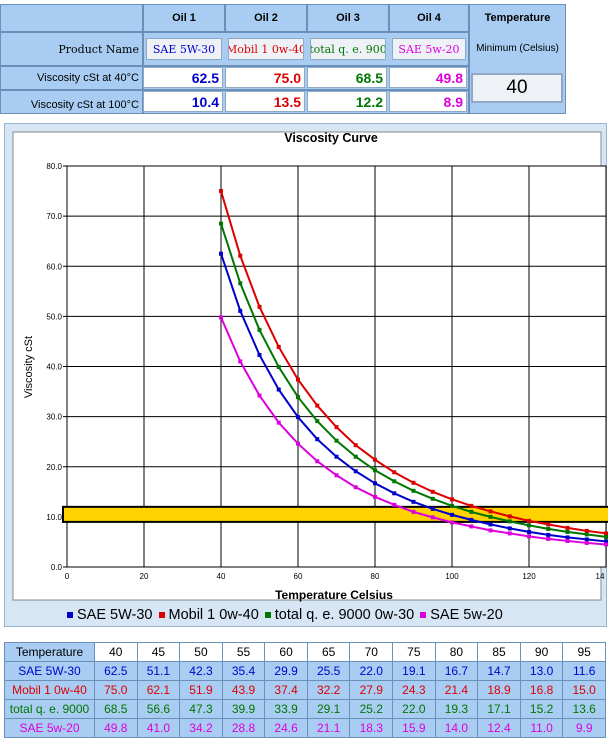 The image size is (609, 741). I want to click on legend-item-3: total q. e. 9000 0w-30, so click(339, 615).